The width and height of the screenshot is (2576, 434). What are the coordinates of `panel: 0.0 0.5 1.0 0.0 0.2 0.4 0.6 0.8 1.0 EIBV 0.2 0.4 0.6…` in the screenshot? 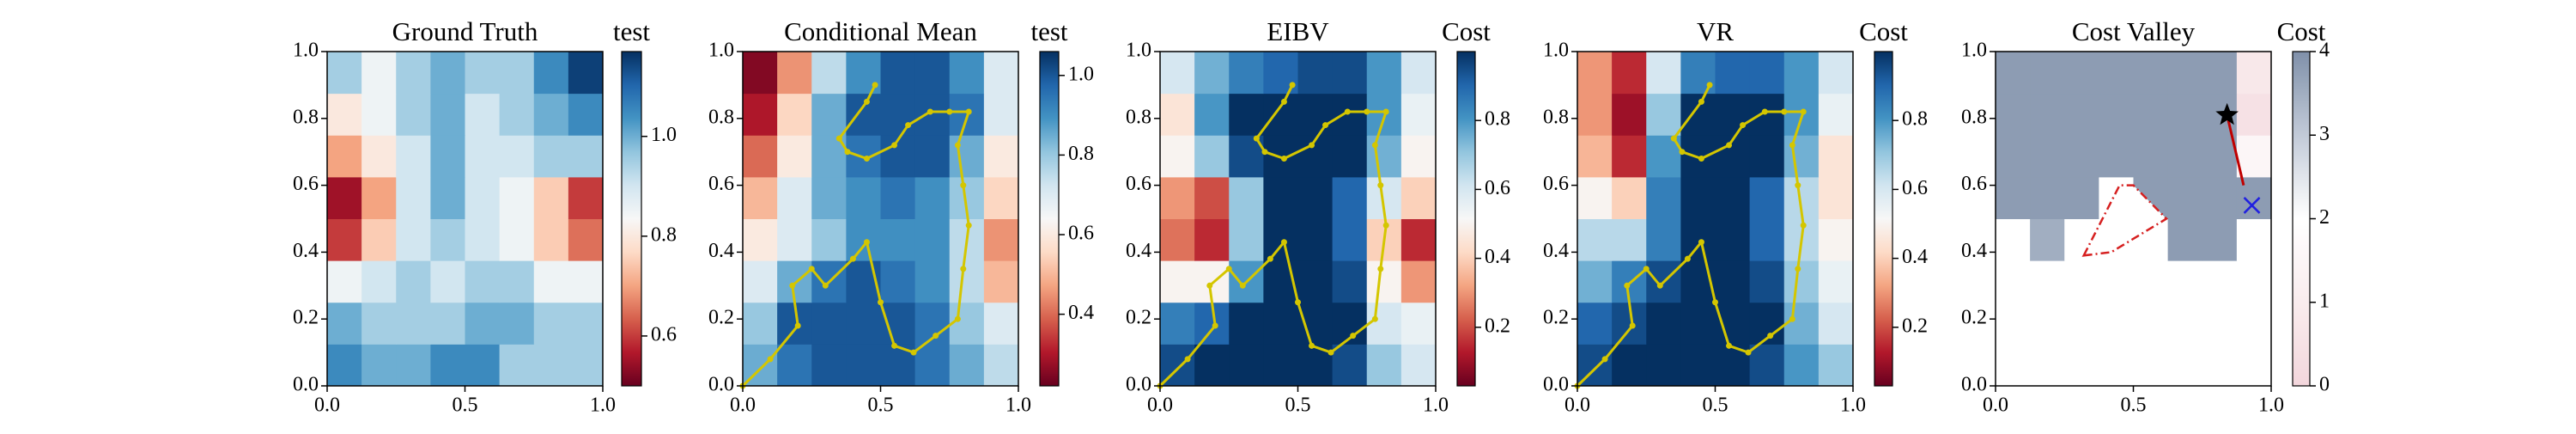 It's located at (1318, 216).